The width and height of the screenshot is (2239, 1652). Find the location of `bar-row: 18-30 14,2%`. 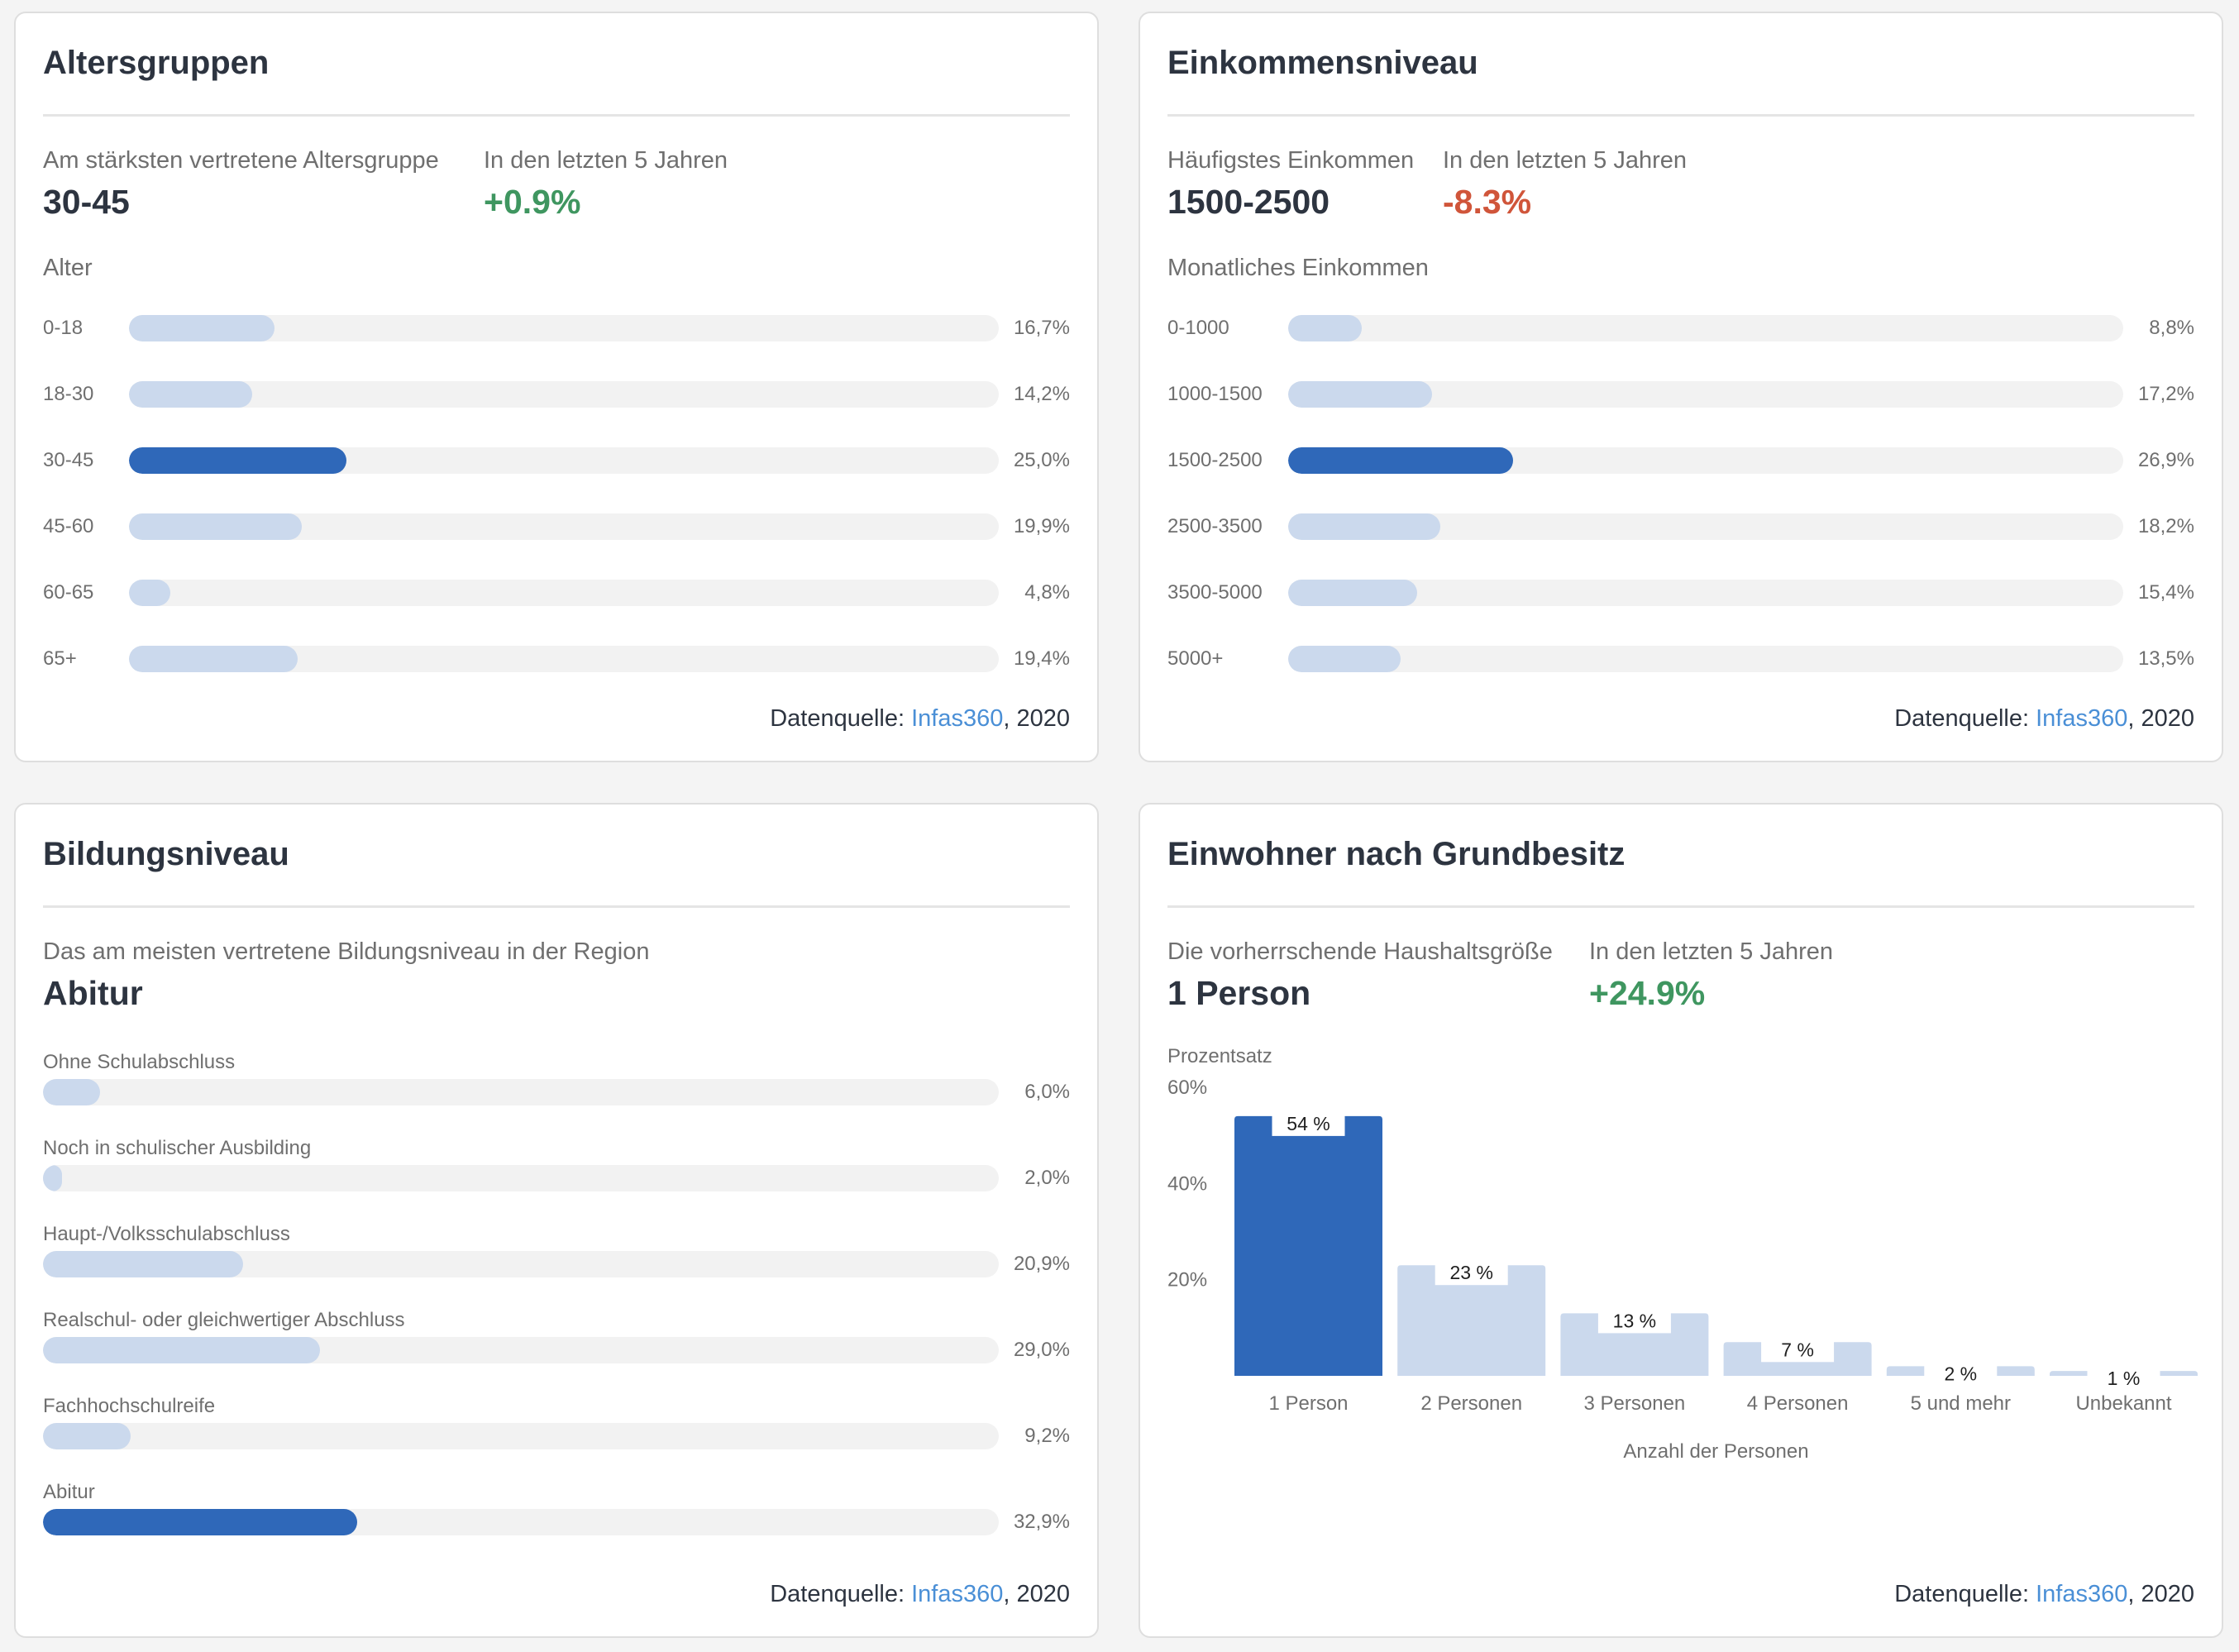

bar-row: 18-30 14,2% is located at coordinates (557, 394).